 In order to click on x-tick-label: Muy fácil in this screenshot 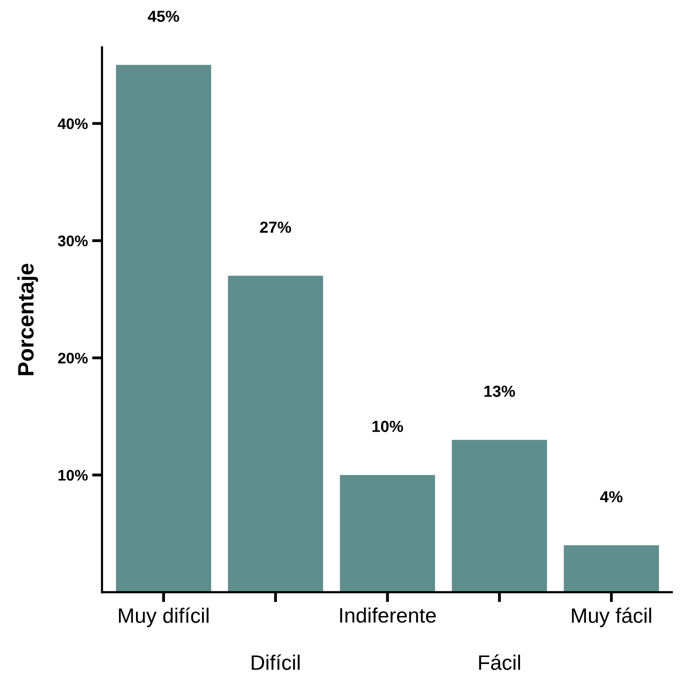, I will do `click(612, 617)`.